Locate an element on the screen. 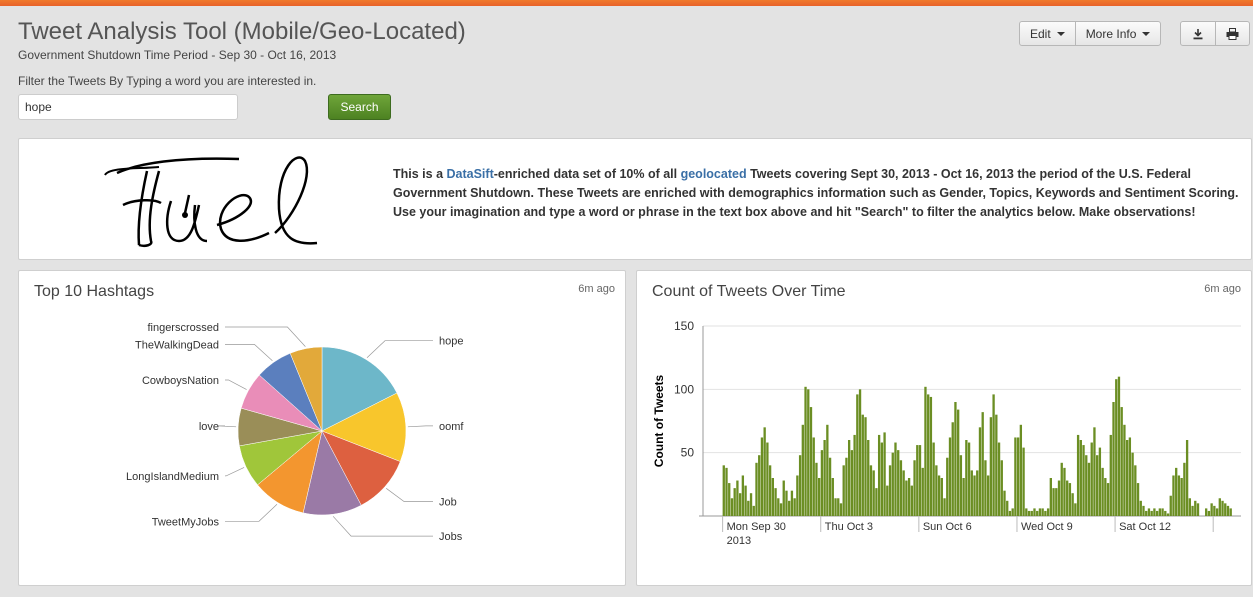 This screenshot has height=597, width=1253. search-button: Search is located at coordinates (359, 107).